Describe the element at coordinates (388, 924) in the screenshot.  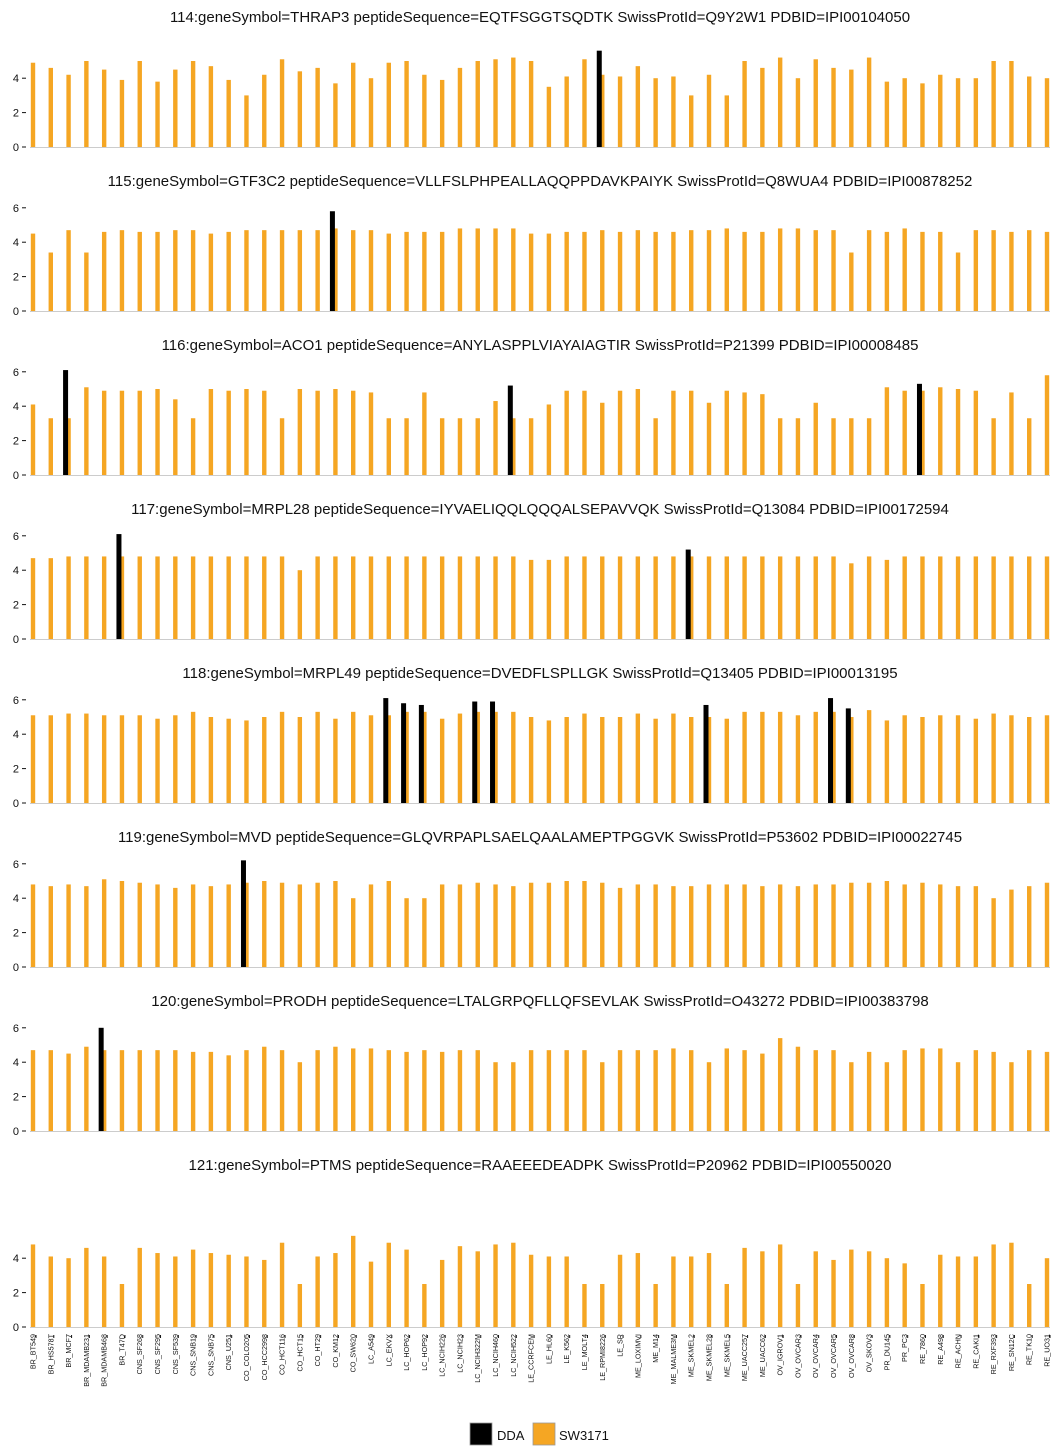
I see `bar-sw3171-lc-ekvx` at that location.